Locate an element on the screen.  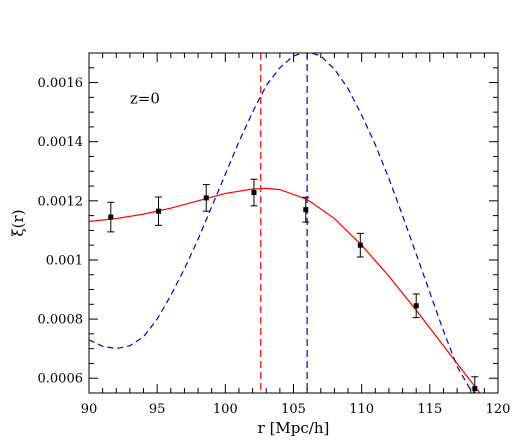
x-tick-label: 100 is located at coordinates (225, 409).